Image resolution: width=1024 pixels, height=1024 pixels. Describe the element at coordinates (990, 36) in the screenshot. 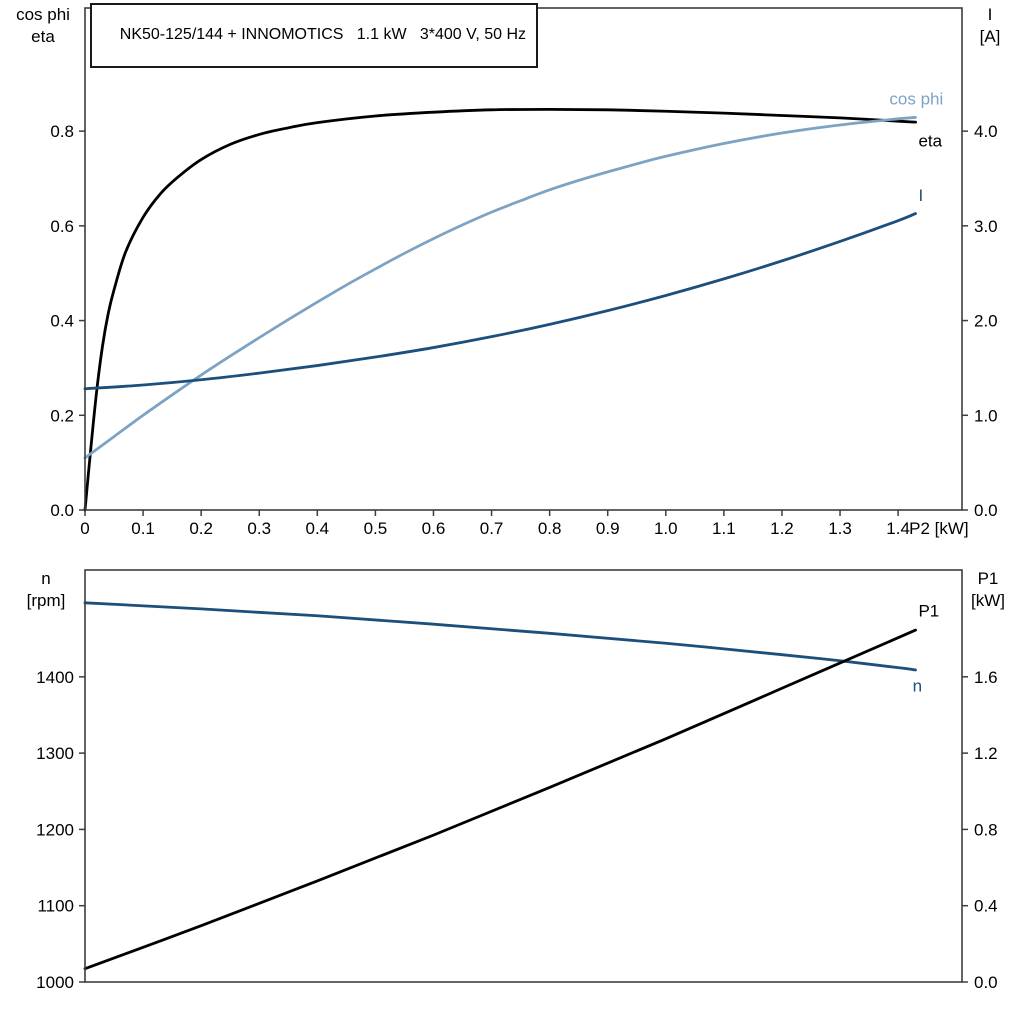

I see `axis-label-current-unit: [A]` at that location.